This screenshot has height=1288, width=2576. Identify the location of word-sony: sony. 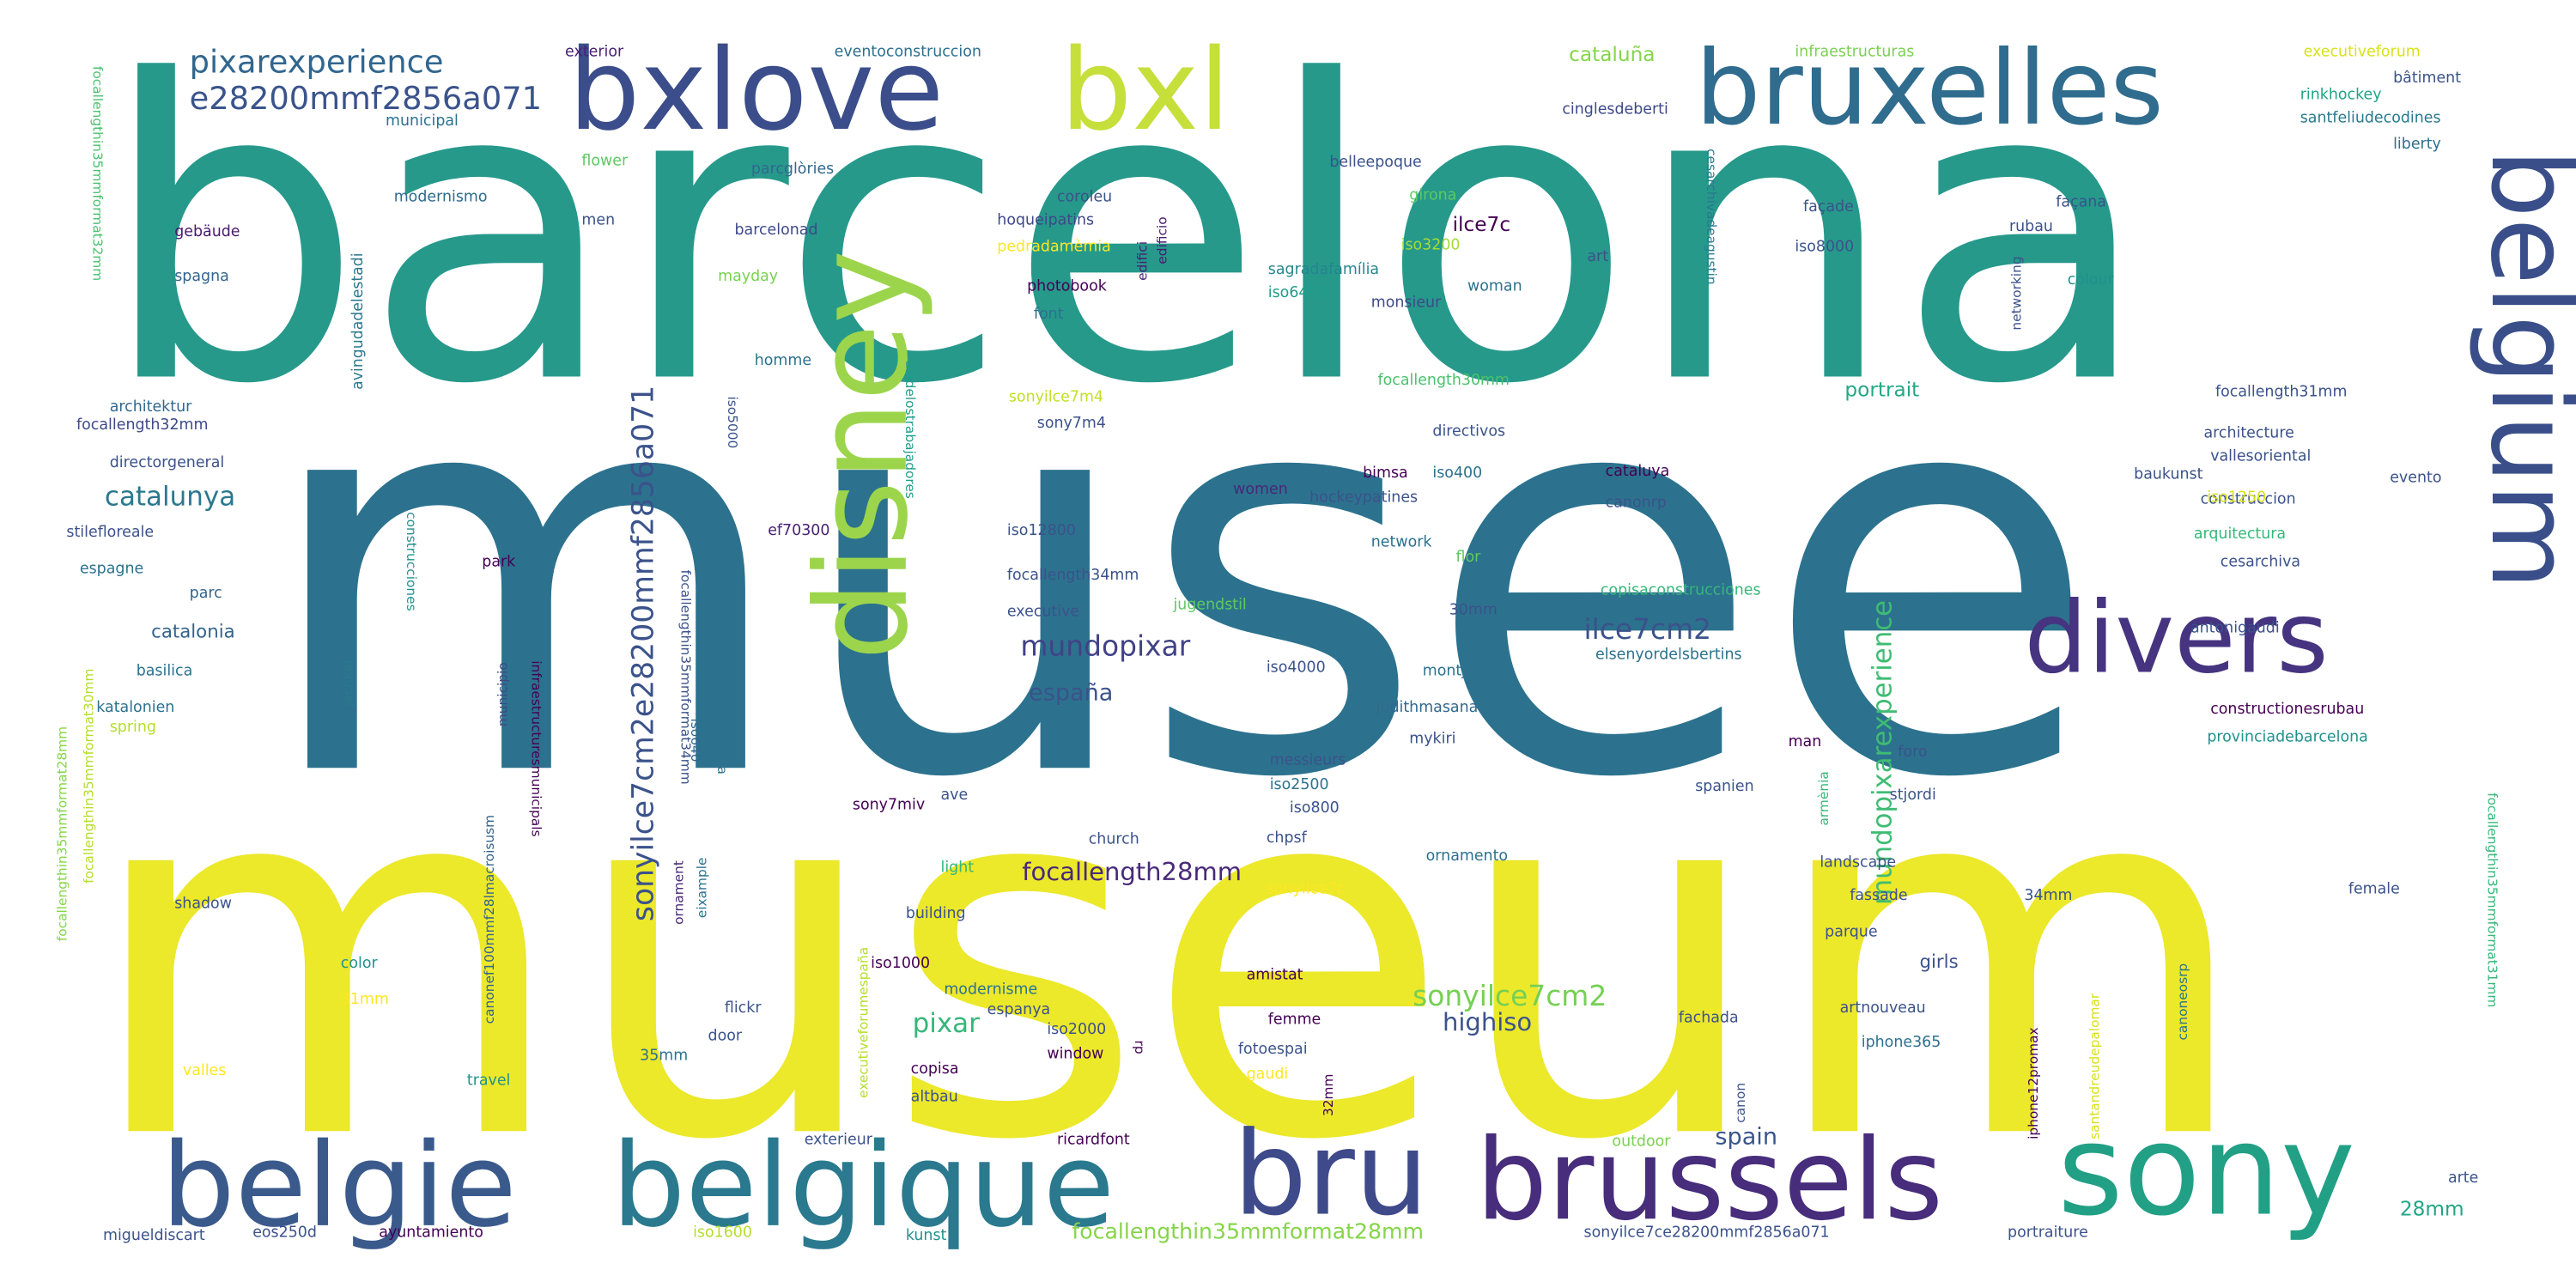
(2206, 1170).